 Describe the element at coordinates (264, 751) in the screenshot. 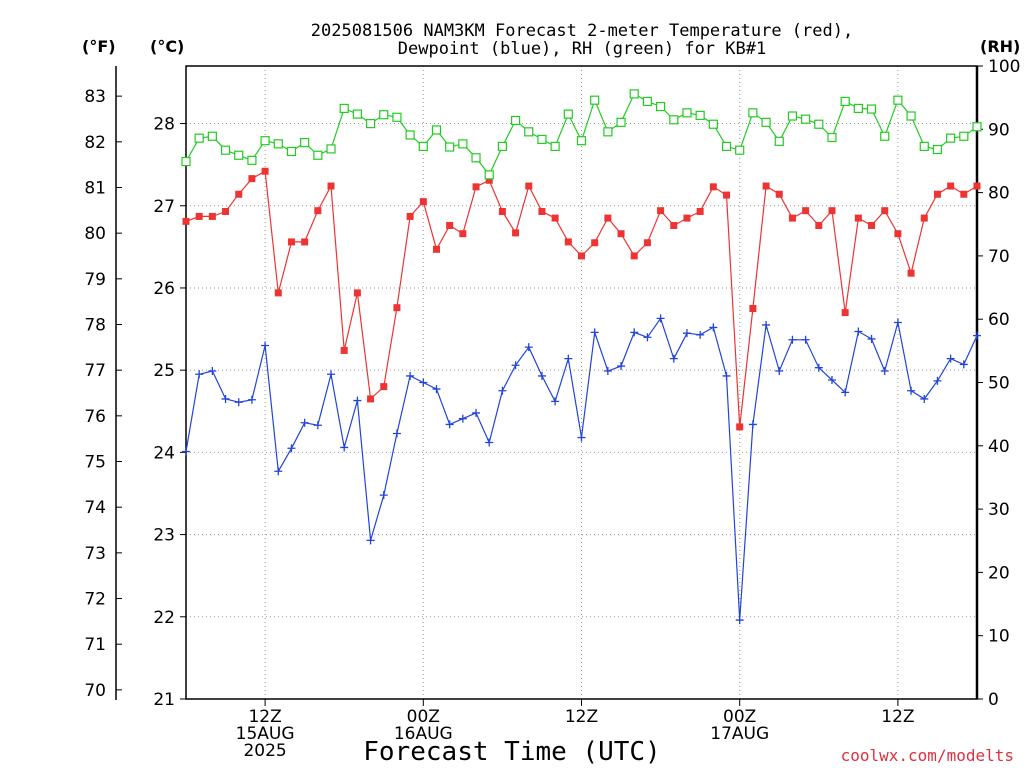

I see `x-tick-label: 2025` at that location.